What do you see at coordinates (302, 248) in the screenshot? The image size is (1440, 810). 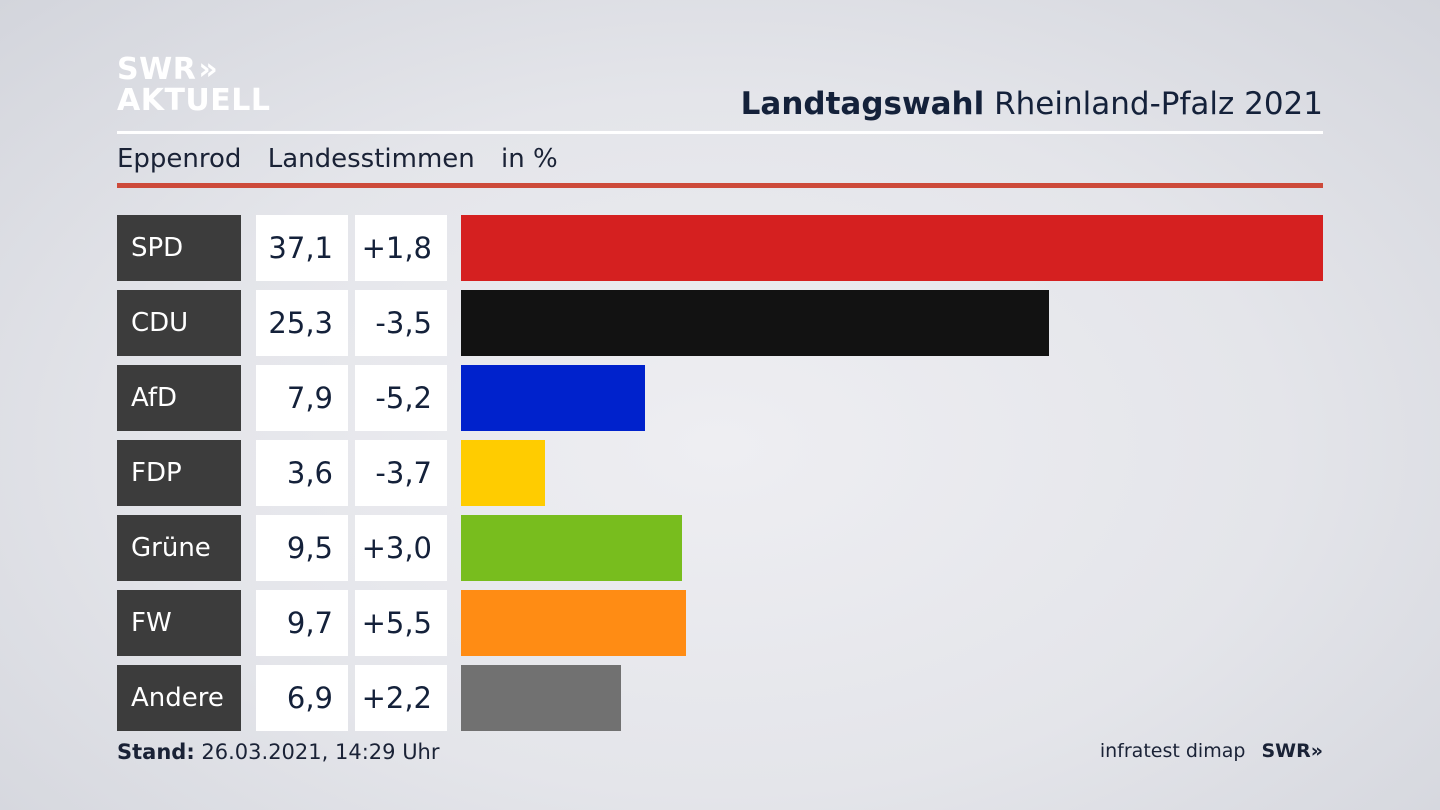 I see `value-label: 37,1` at bounding box center [302, 248].